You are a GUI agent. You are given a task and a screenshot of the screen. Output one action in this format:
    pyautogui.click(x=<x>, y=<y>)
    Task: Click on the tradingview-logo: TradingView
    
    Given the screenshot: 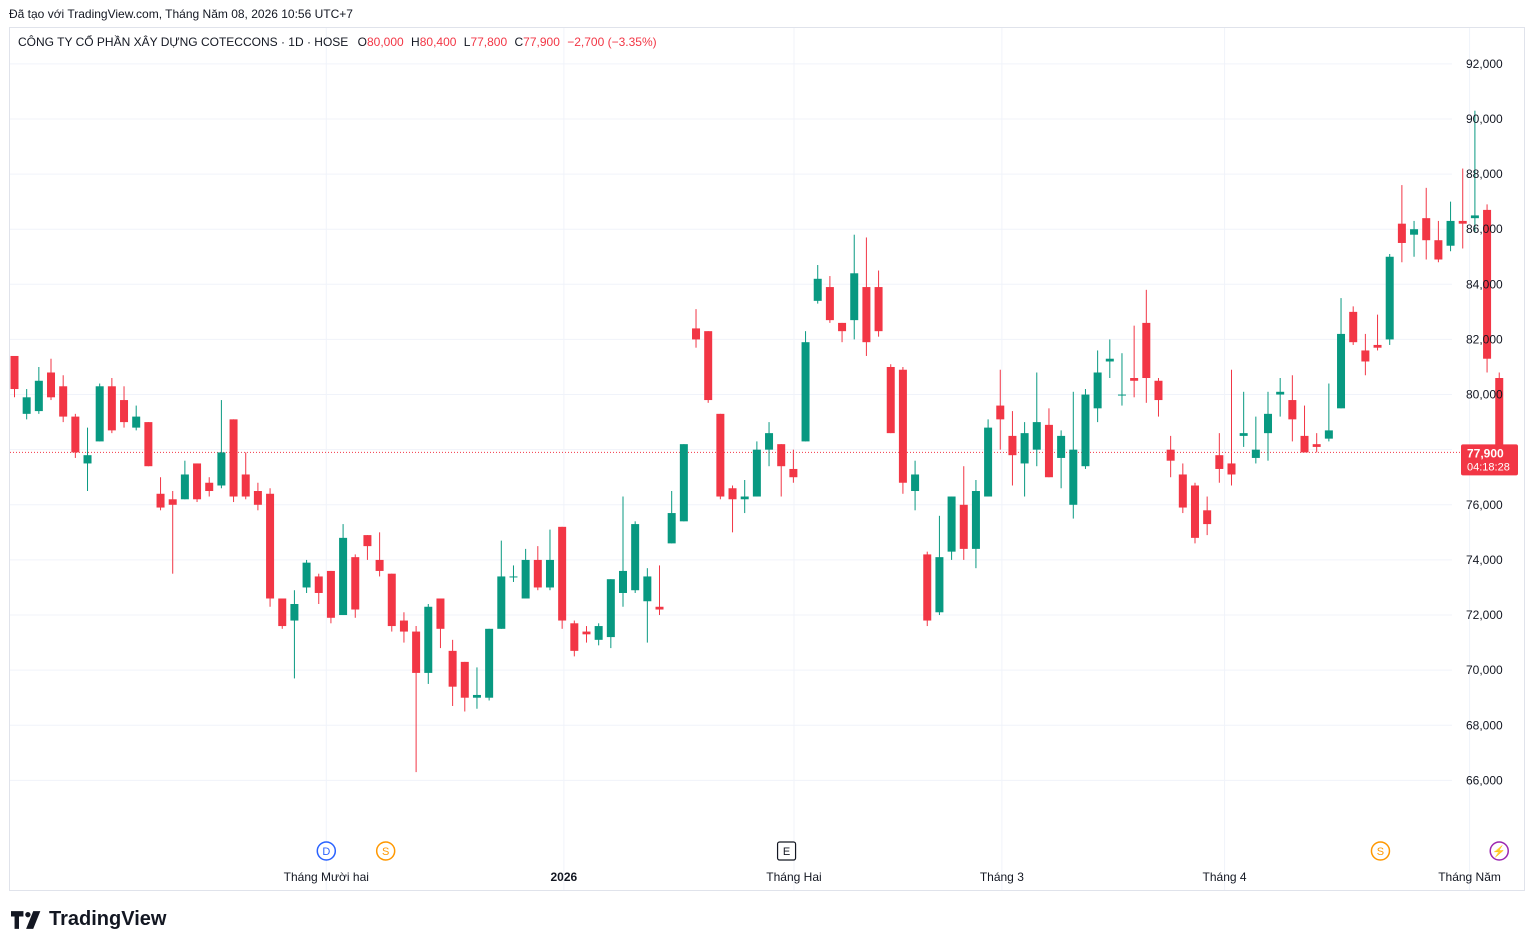 What is the action you would take?
    pyautogui.click(x=88, y=919)
    